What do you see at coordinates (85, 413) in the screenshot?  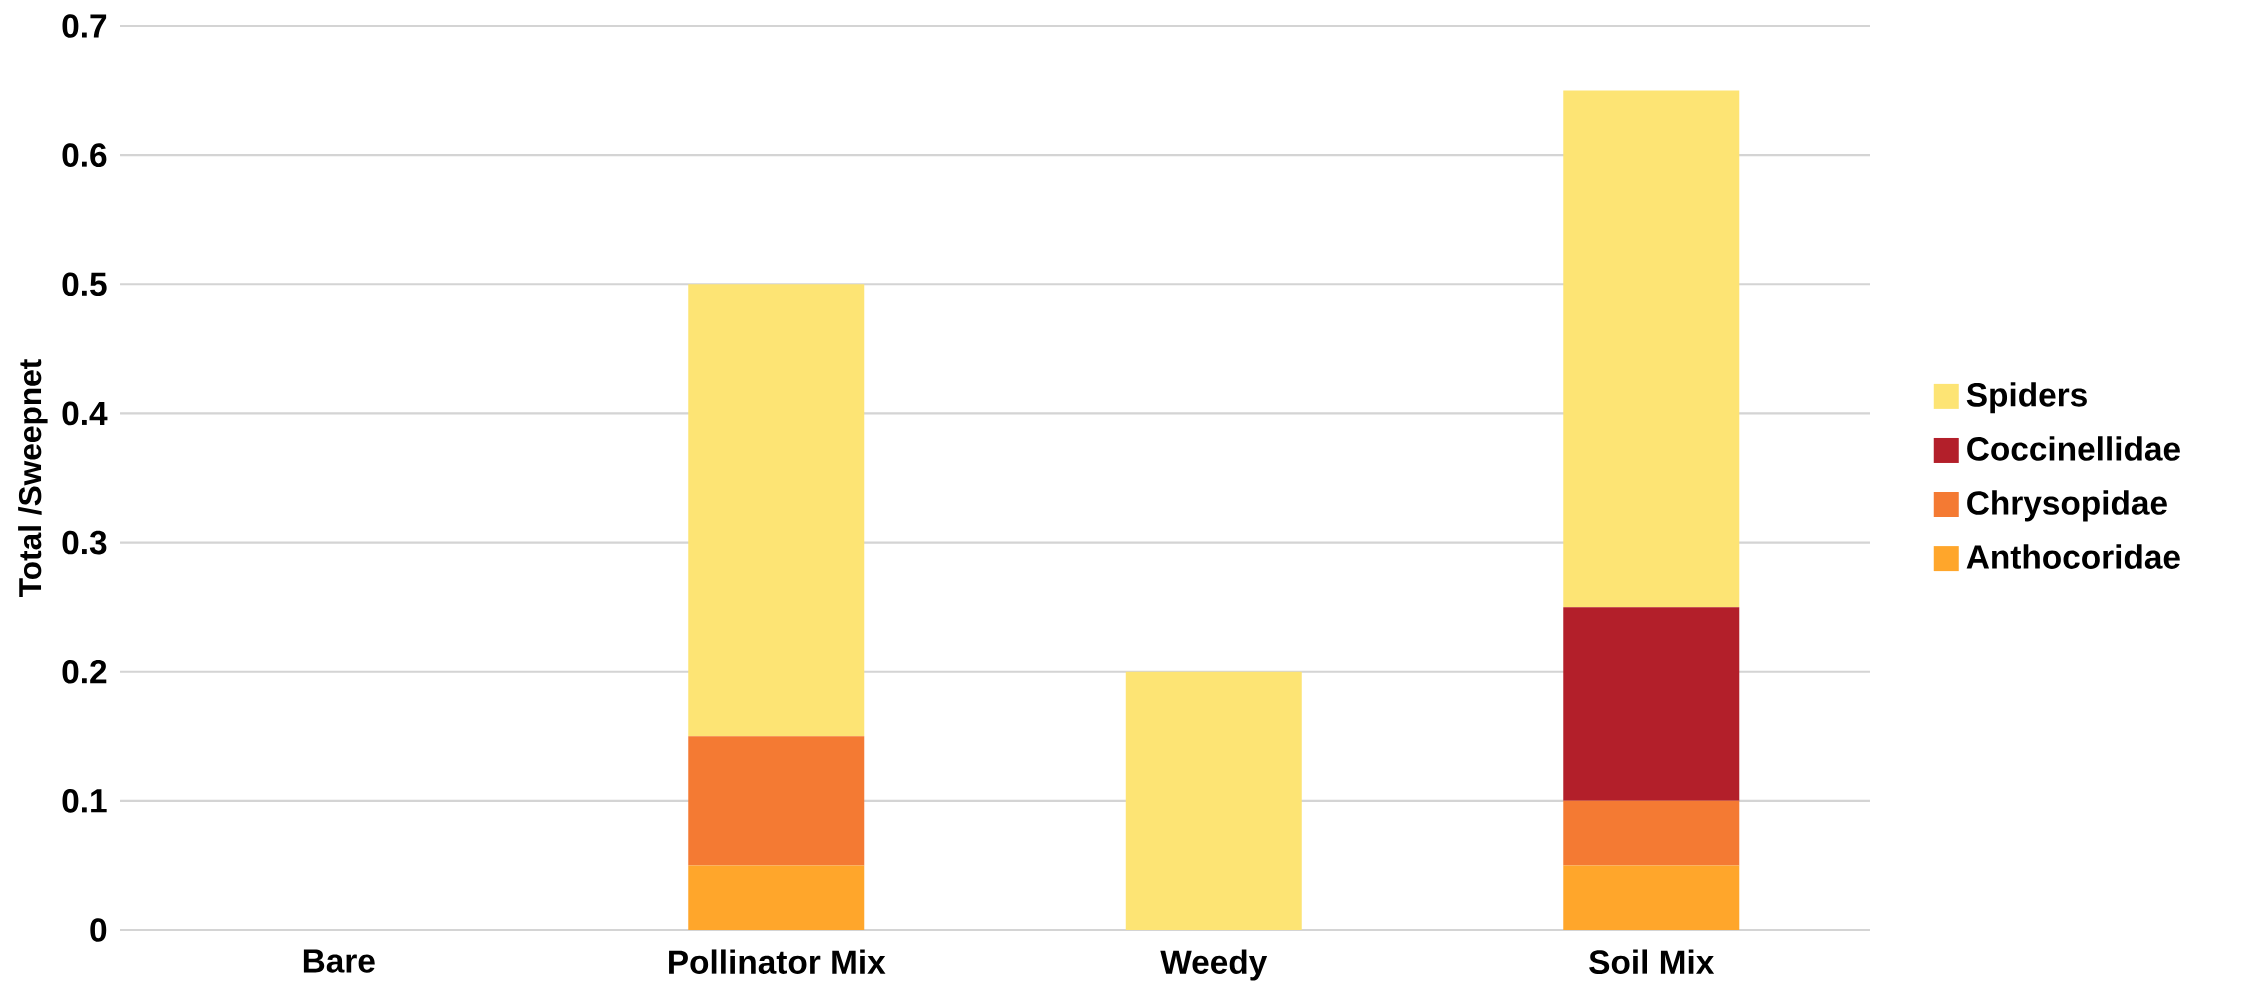 I see `y-tick-label: 0.4` at bounding box center [85, 413].